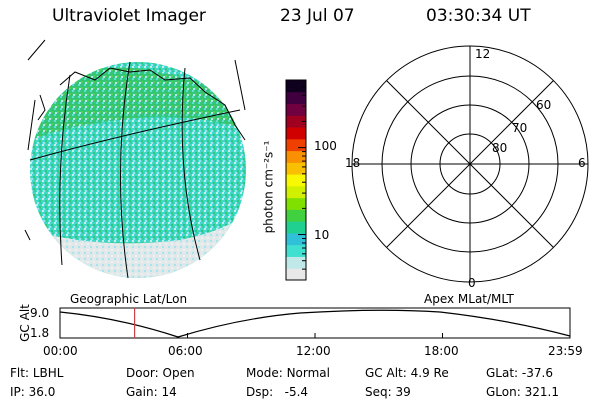  Describe the element at coordinates (322, 235) in the screenshot. I see `colorbar-tick-10: 10` at that location.